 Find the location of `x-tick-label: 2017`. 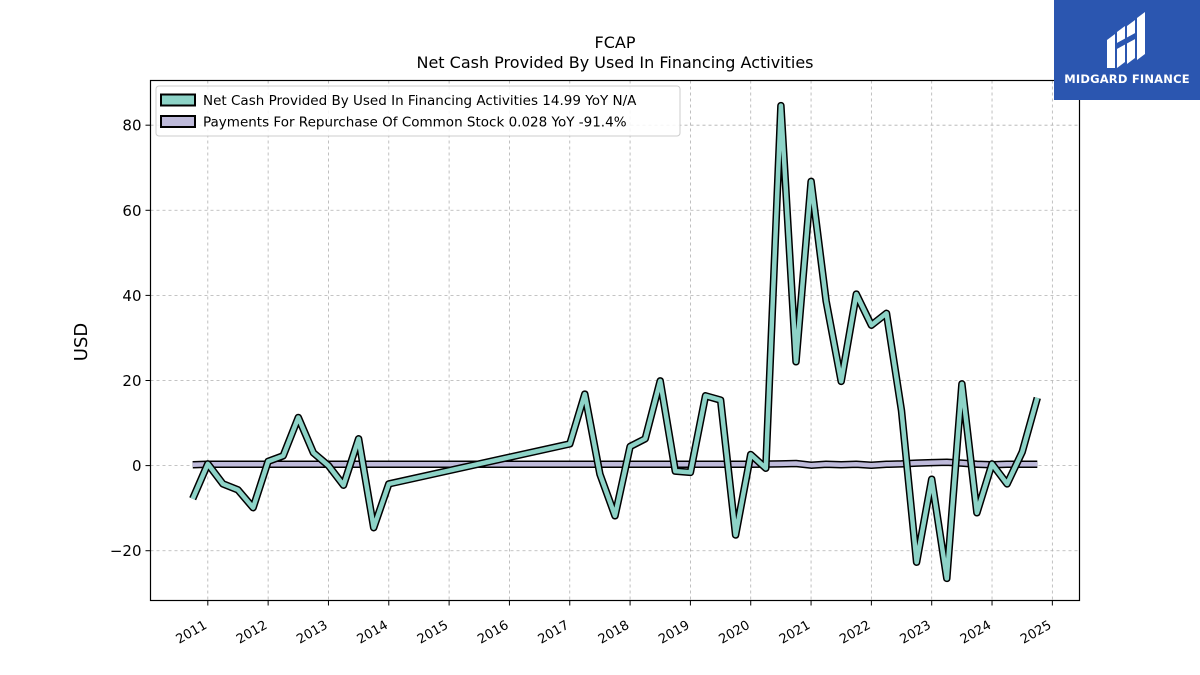

x-tick-label: 2017 is located at coordinates (554, 633).